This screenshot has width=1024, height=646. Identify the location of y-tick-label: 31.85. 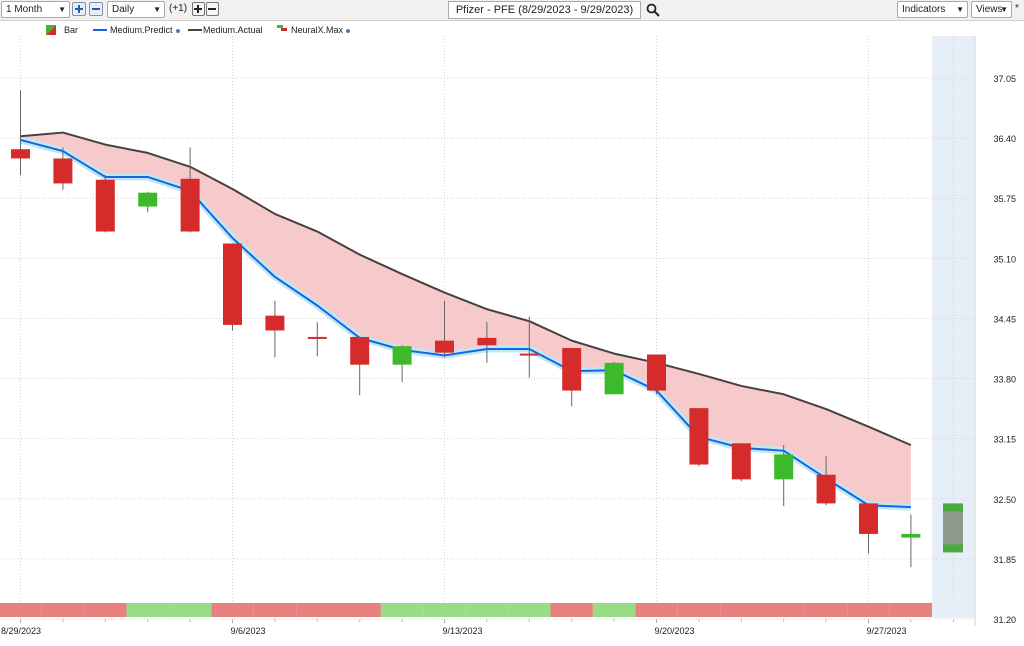
(1004, 560).